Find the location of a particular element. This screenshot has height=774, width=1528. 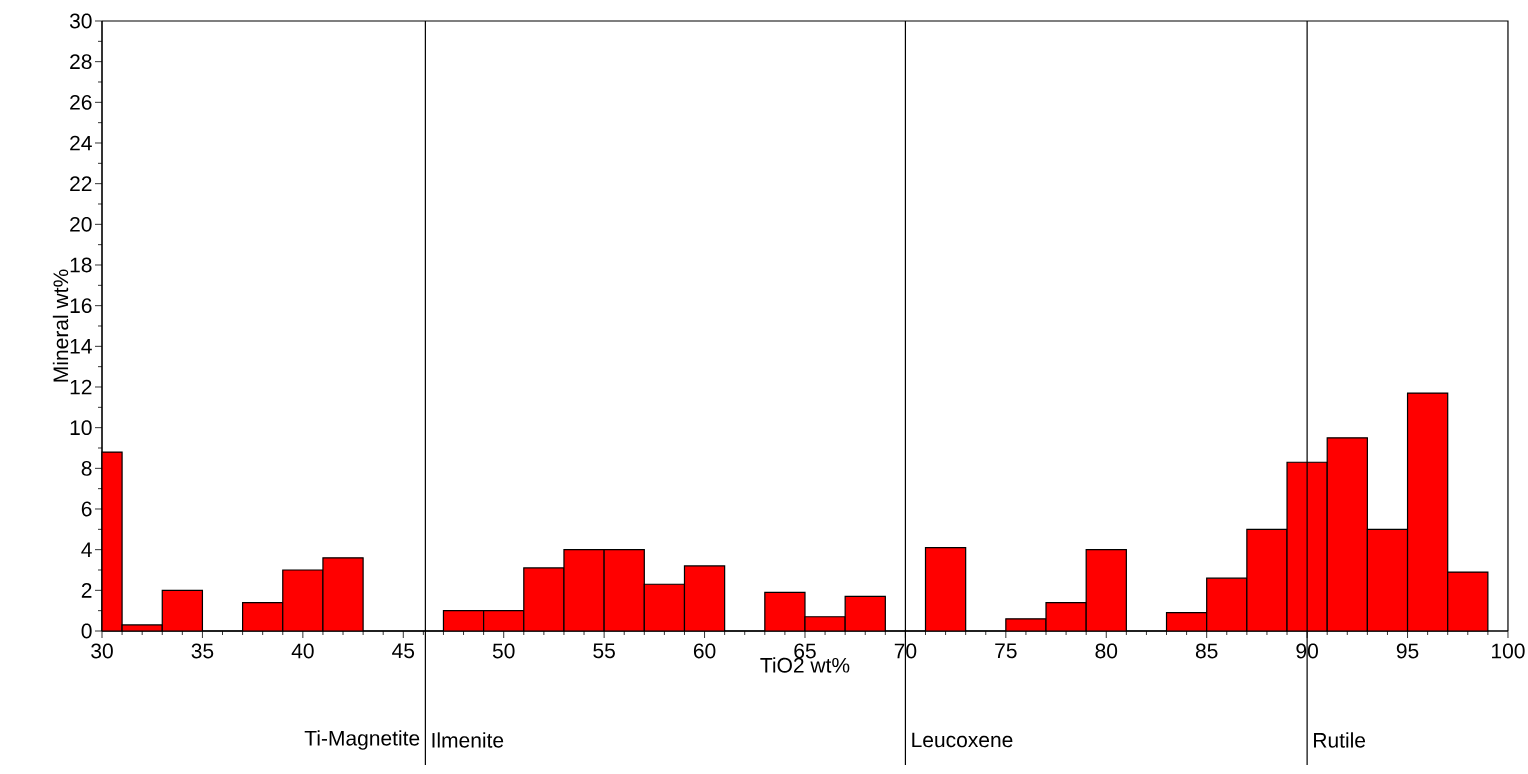

x-tick-label: 95 is located at coordinates (1407, 651).